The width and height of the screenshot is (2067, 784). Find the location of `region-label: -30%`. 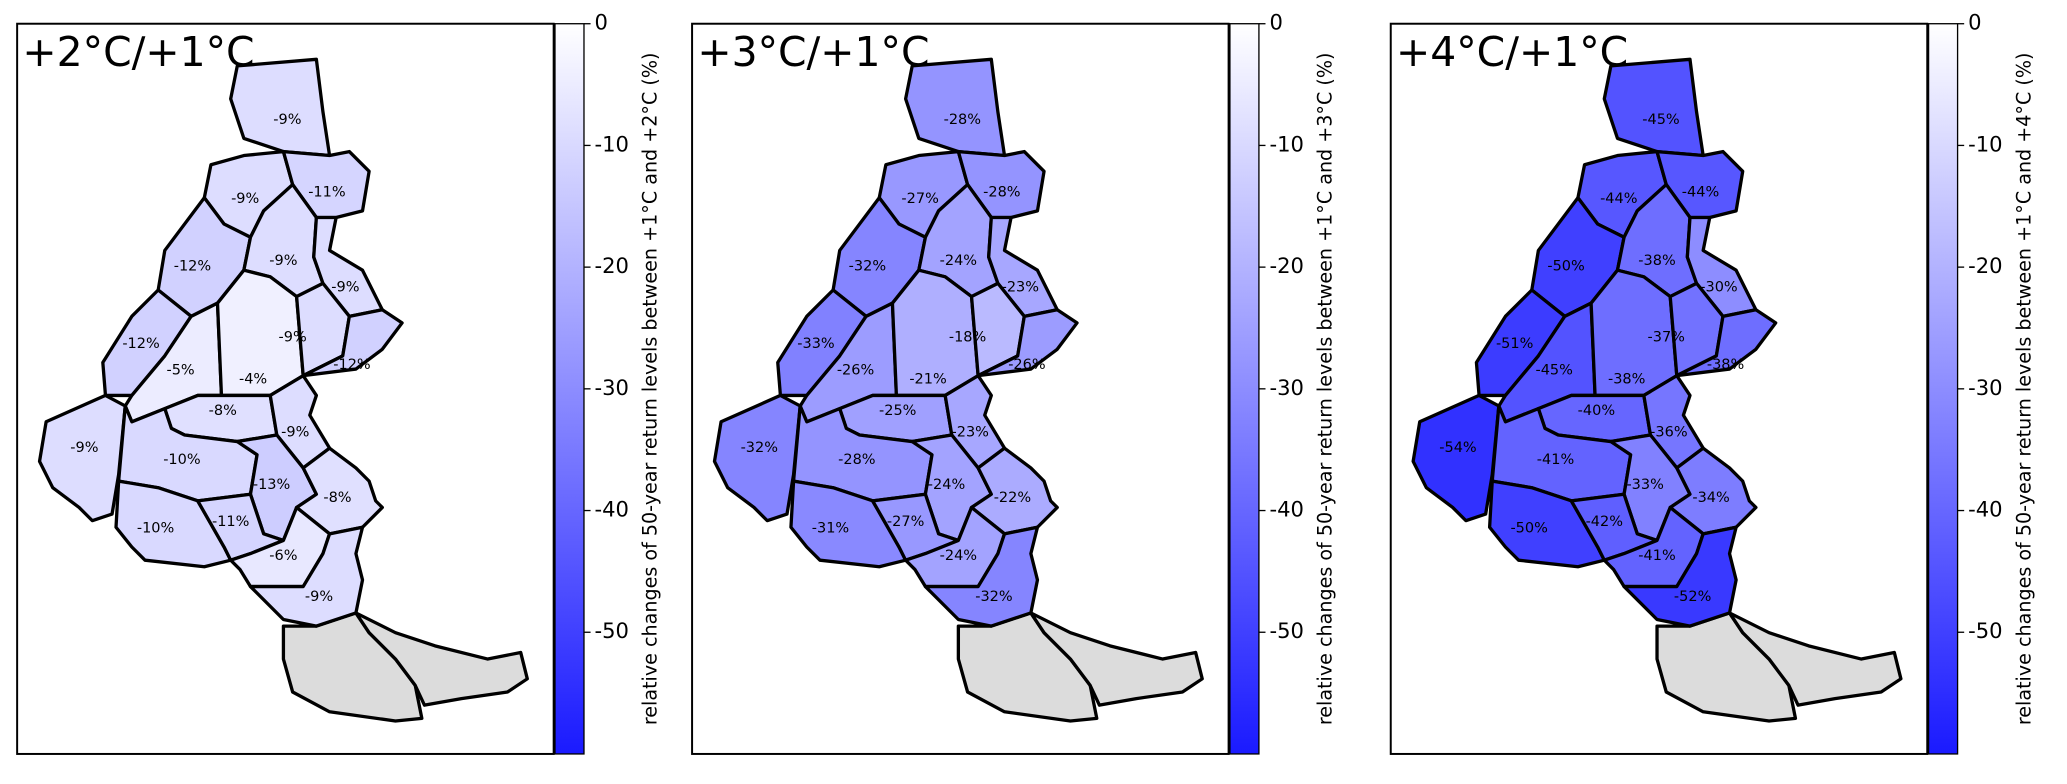

region-label: -30% is located at coordinates (1718, 287).